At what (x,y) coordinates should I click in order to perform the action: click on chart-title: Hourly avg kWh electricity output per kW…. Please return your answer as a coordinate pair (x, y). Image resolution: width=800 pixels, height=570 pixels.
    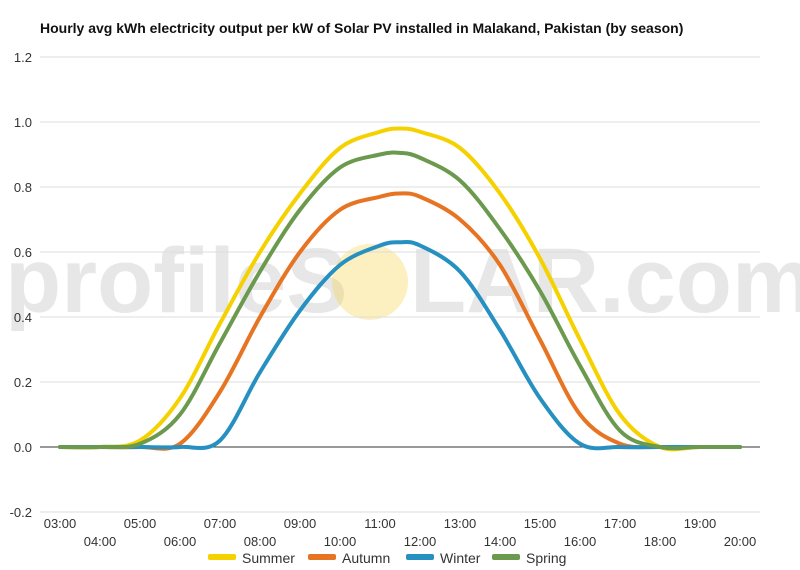
    Looking at the image, I should click on (362, 28).